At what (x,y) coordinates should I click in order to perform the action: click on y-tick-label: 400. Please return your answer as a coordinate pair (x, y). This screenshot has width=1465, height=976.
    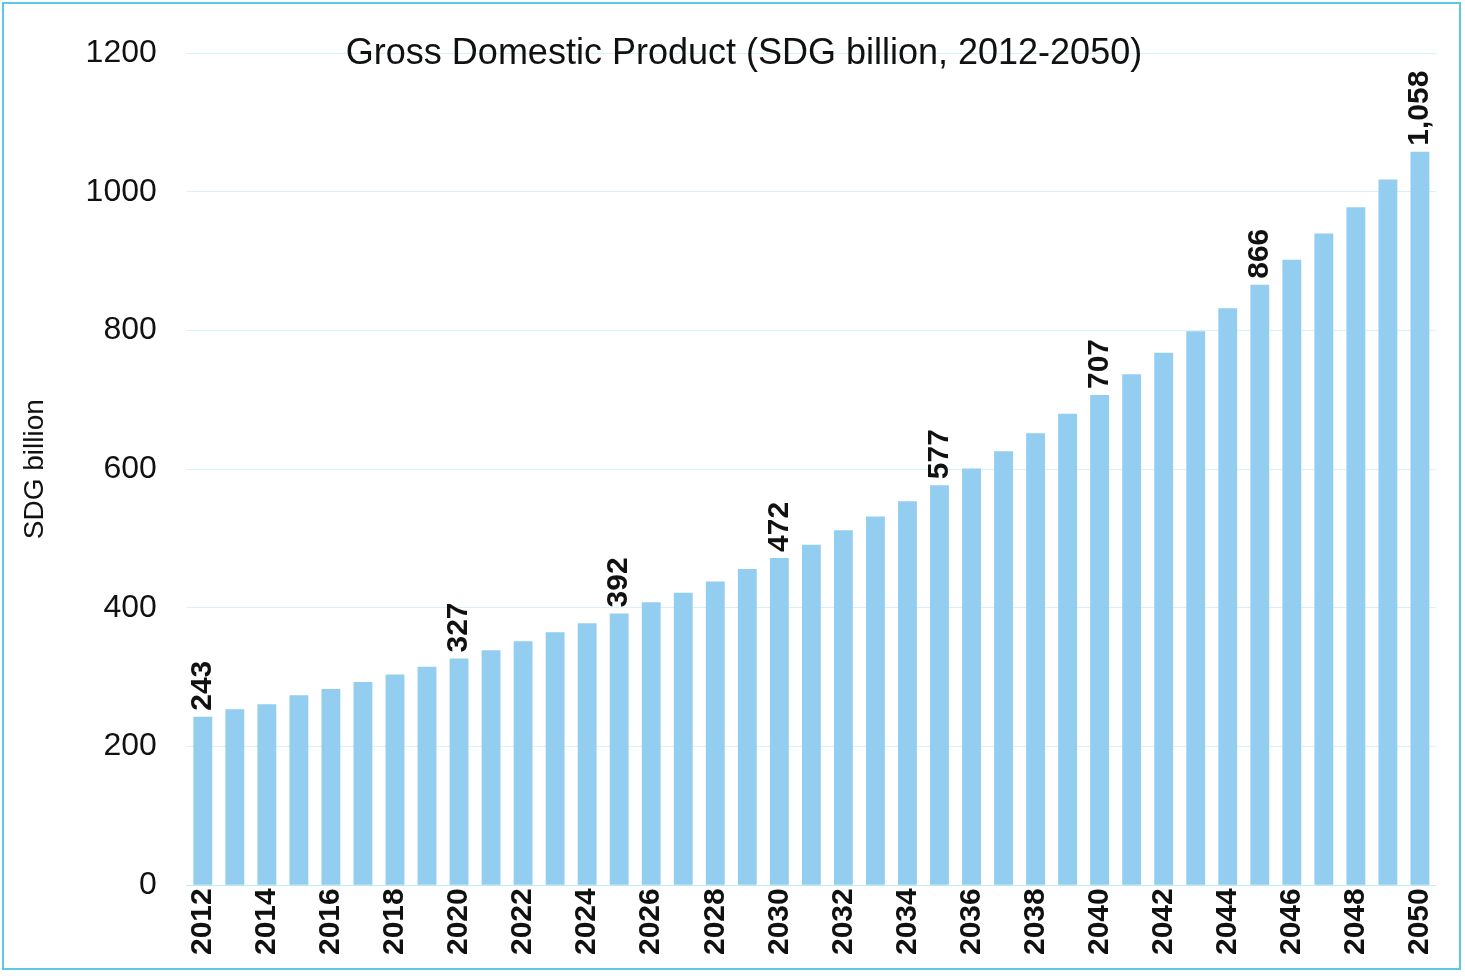
    Looking at the image, I should click on (130, 605).